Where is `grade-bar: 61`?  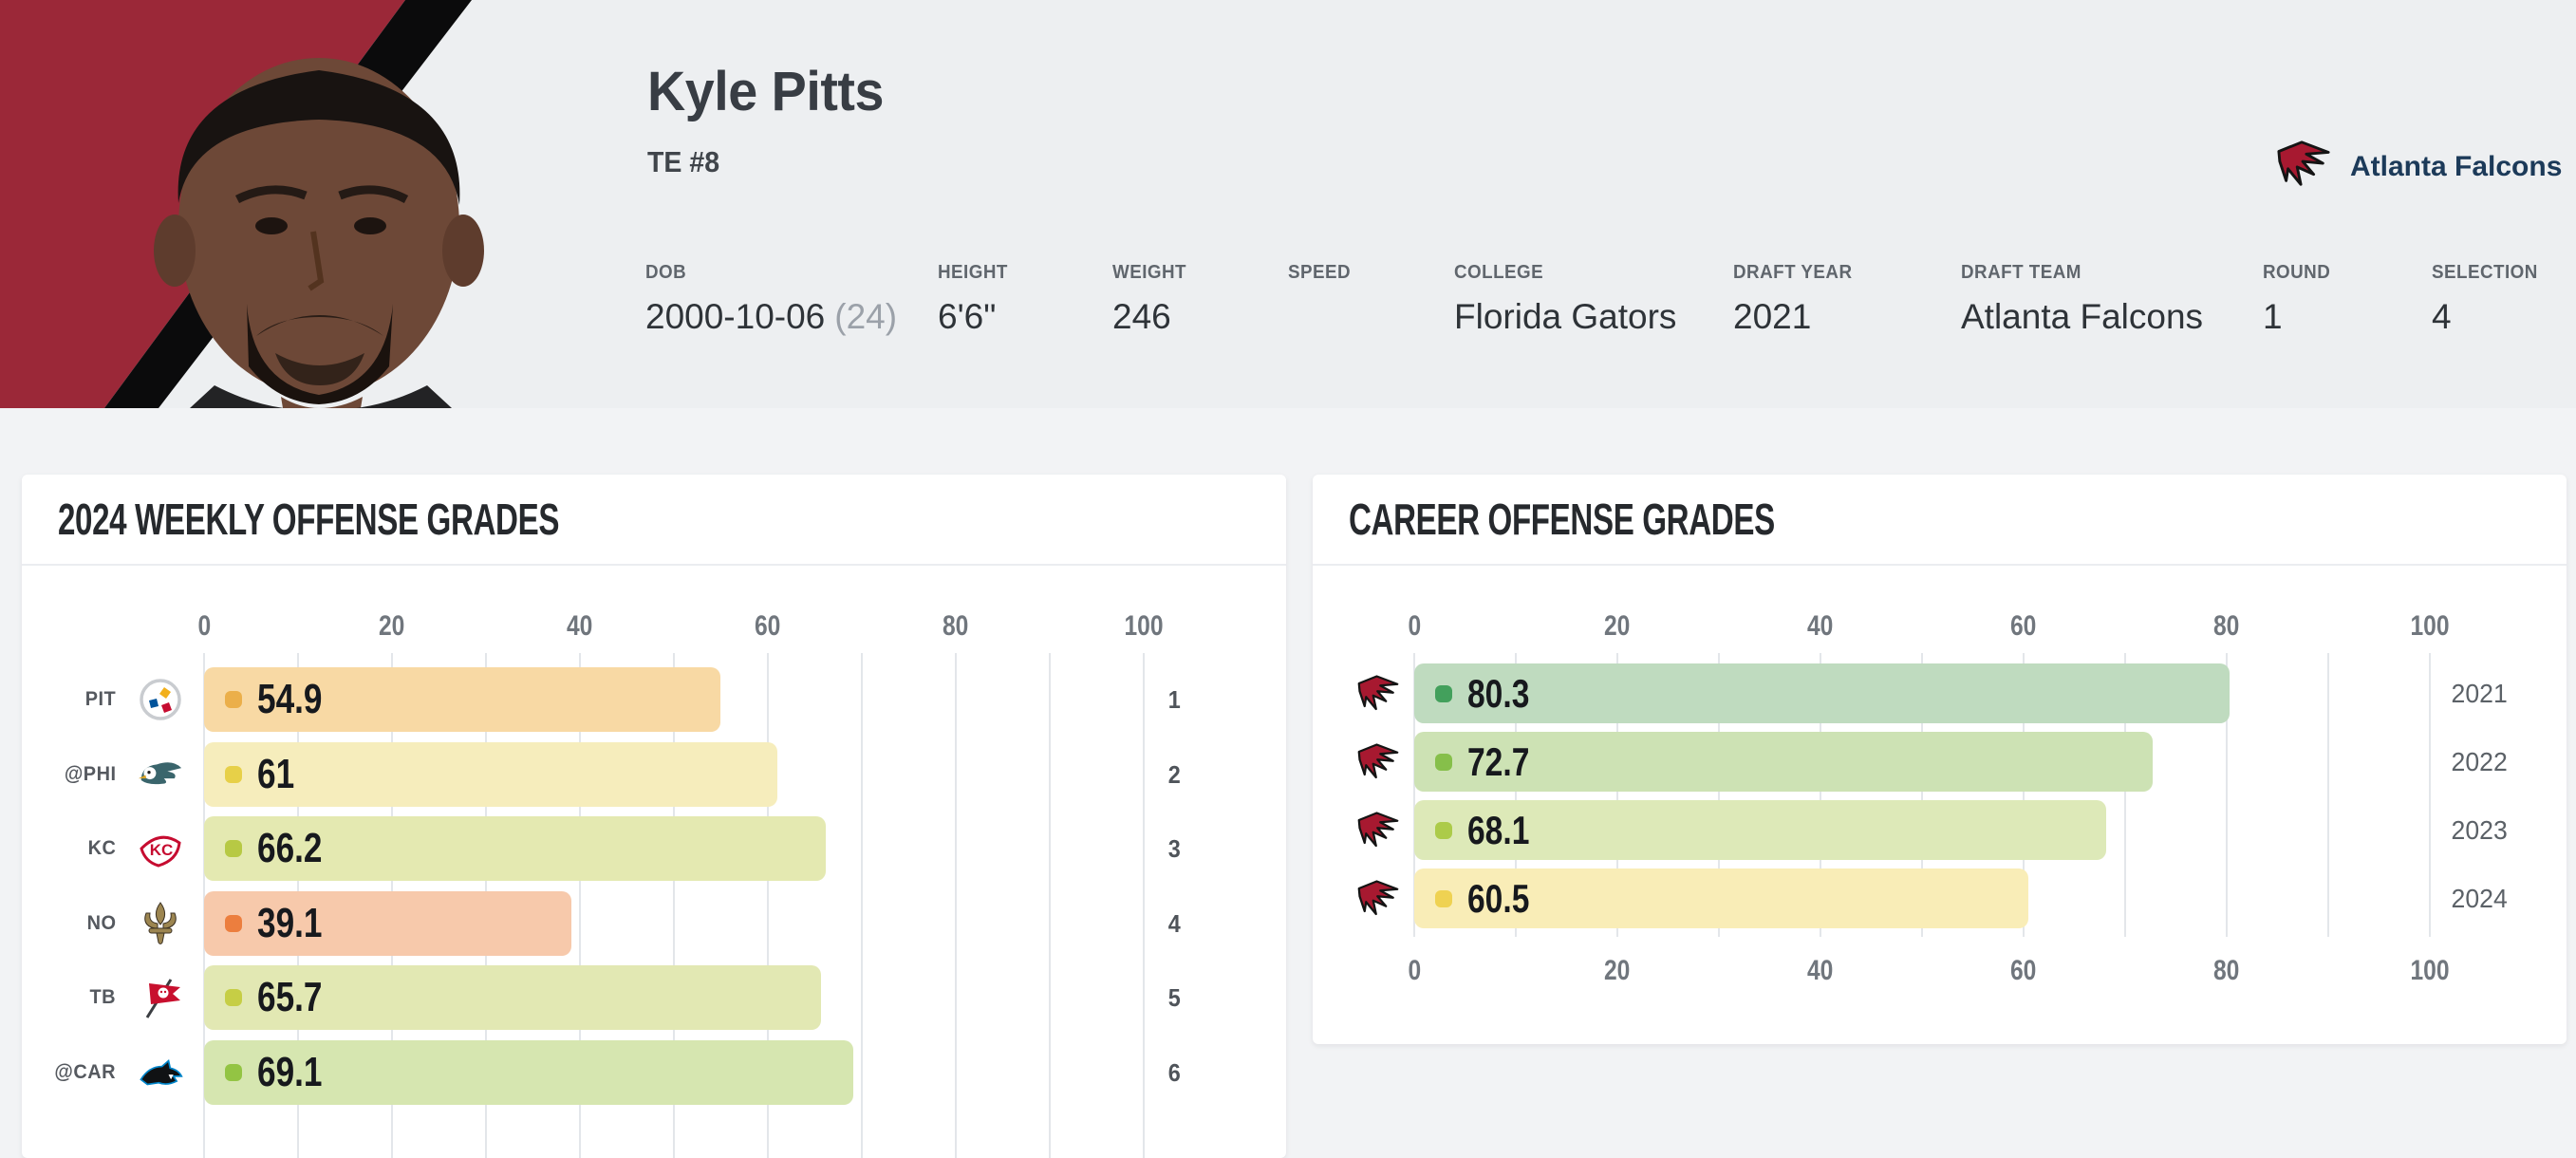 grade-bar: 61 is located at coordinates (491, 774).